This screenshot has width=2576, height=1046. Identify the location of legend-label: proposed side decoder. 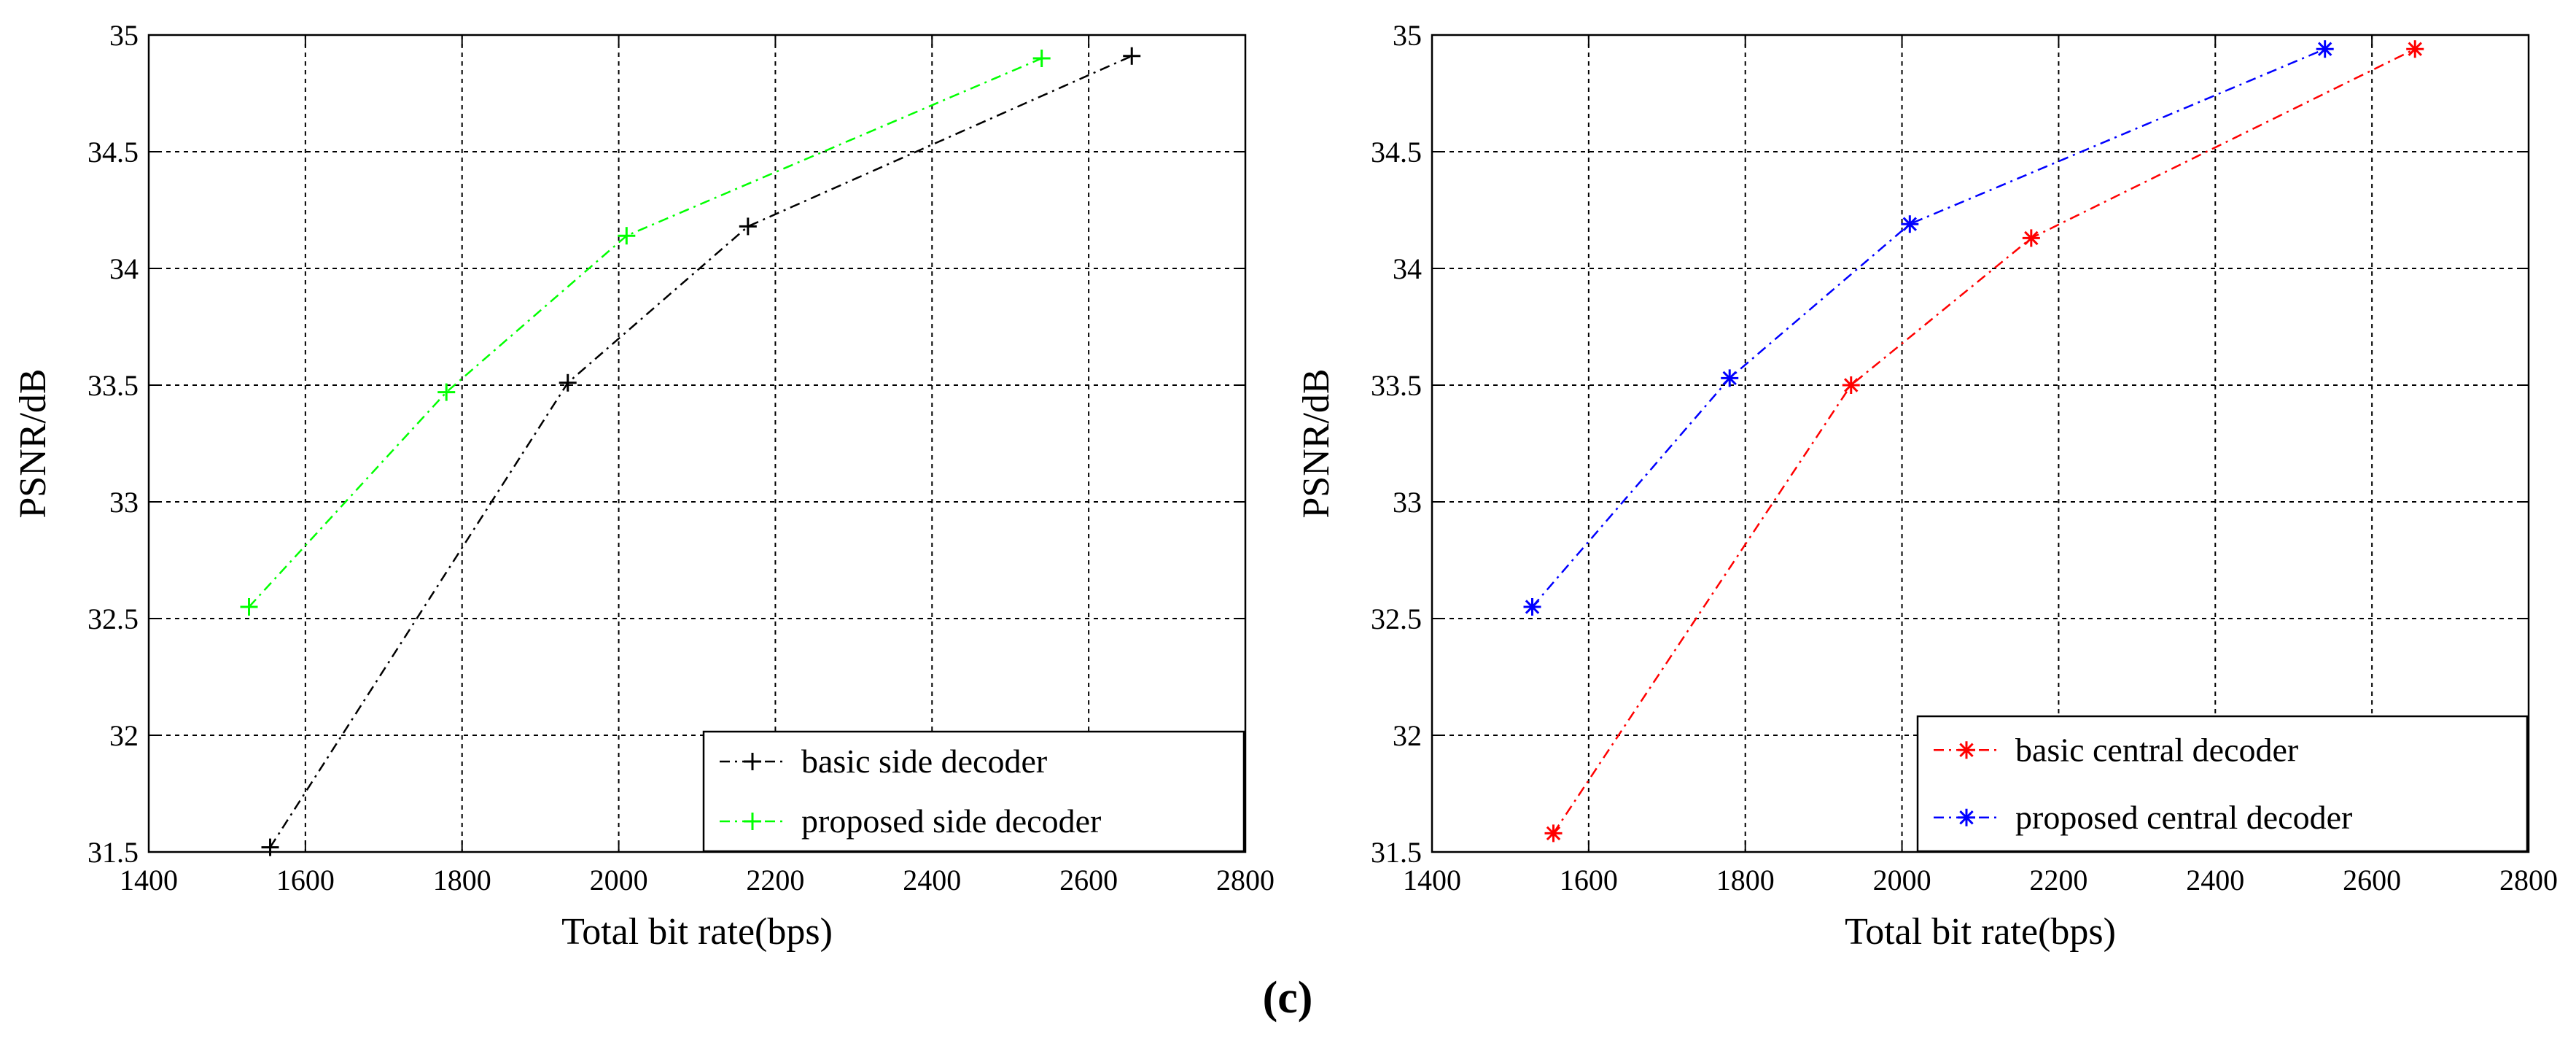
(951, 821).